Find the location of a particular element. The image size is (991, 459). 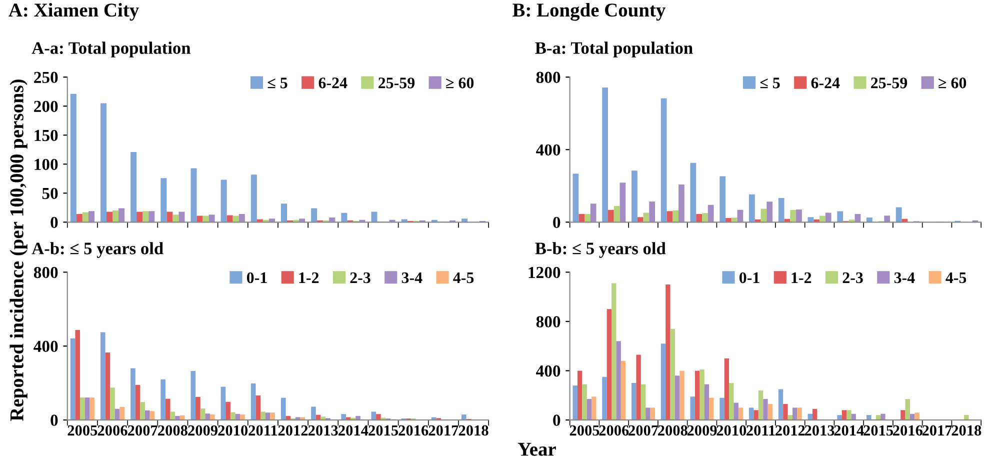

y-tick-label: 1200 is located at coordinates (544, 272).